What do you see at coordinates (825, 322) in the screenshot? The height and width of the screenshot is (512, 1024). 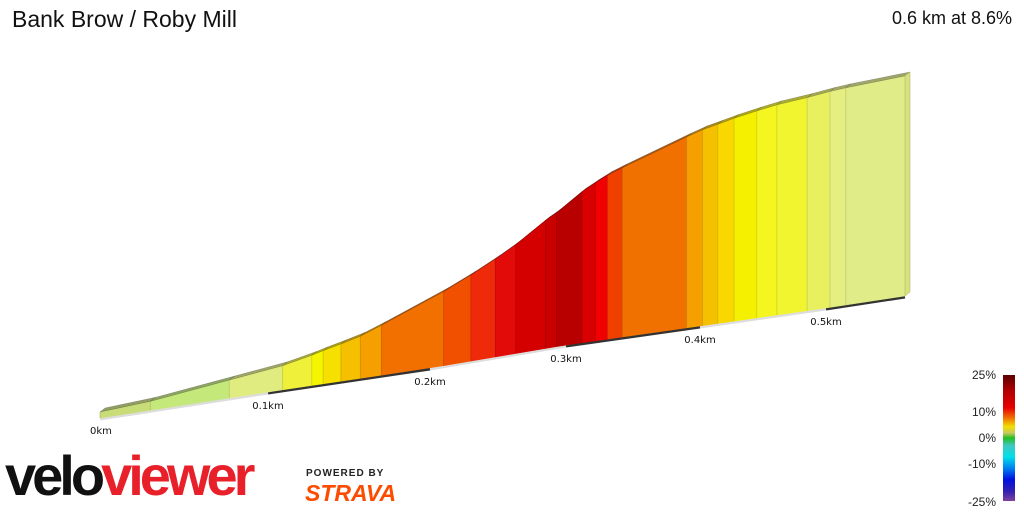 I see `x-tick-label: 0.5km` at bounding box center [825, 322].